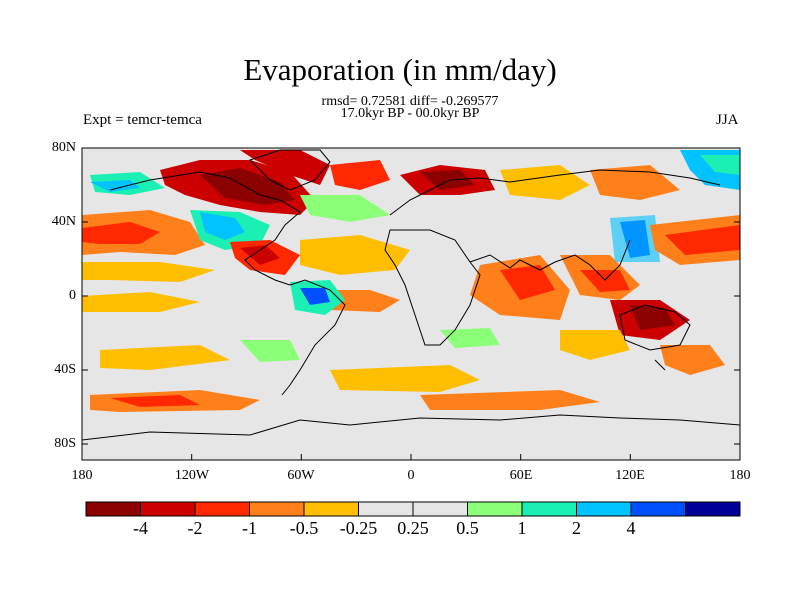 This screenshot has height=600, width=800. What do you see at coordinates (432, 287) in the screenshot?
I see `coast-africa` at bounding box center [432, 287].